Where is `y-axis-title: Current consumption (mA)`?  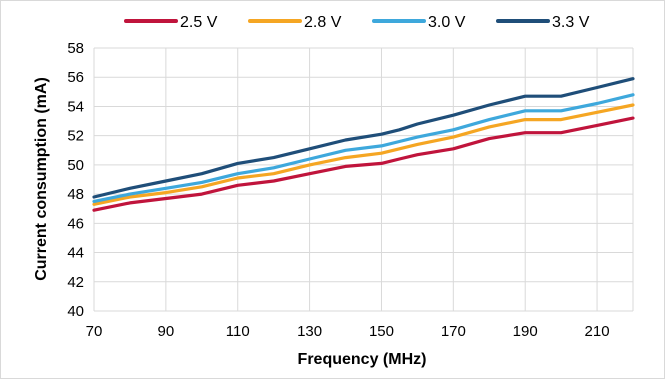
y-axis-title: Current consumption (mA) is located at coordinates (41, 179).